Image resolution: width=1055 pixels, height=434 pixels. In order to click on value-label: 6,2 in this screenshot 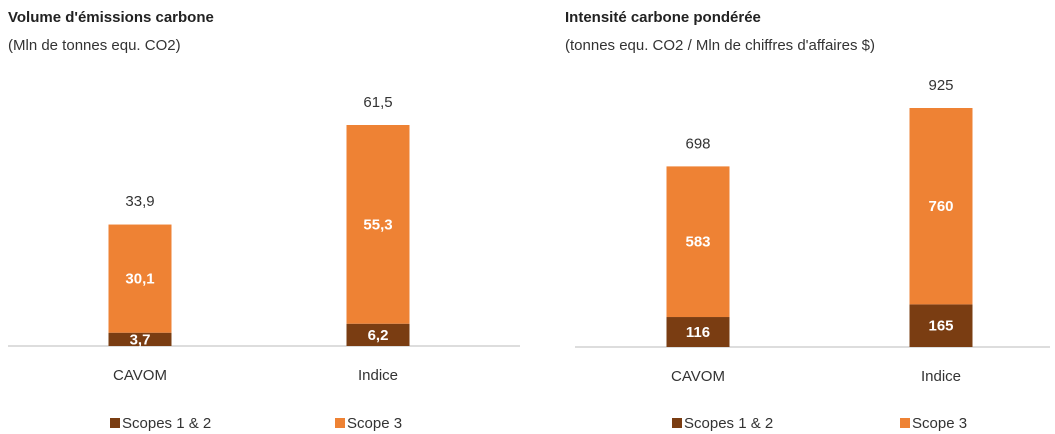, I will do `click(378, 335)`.